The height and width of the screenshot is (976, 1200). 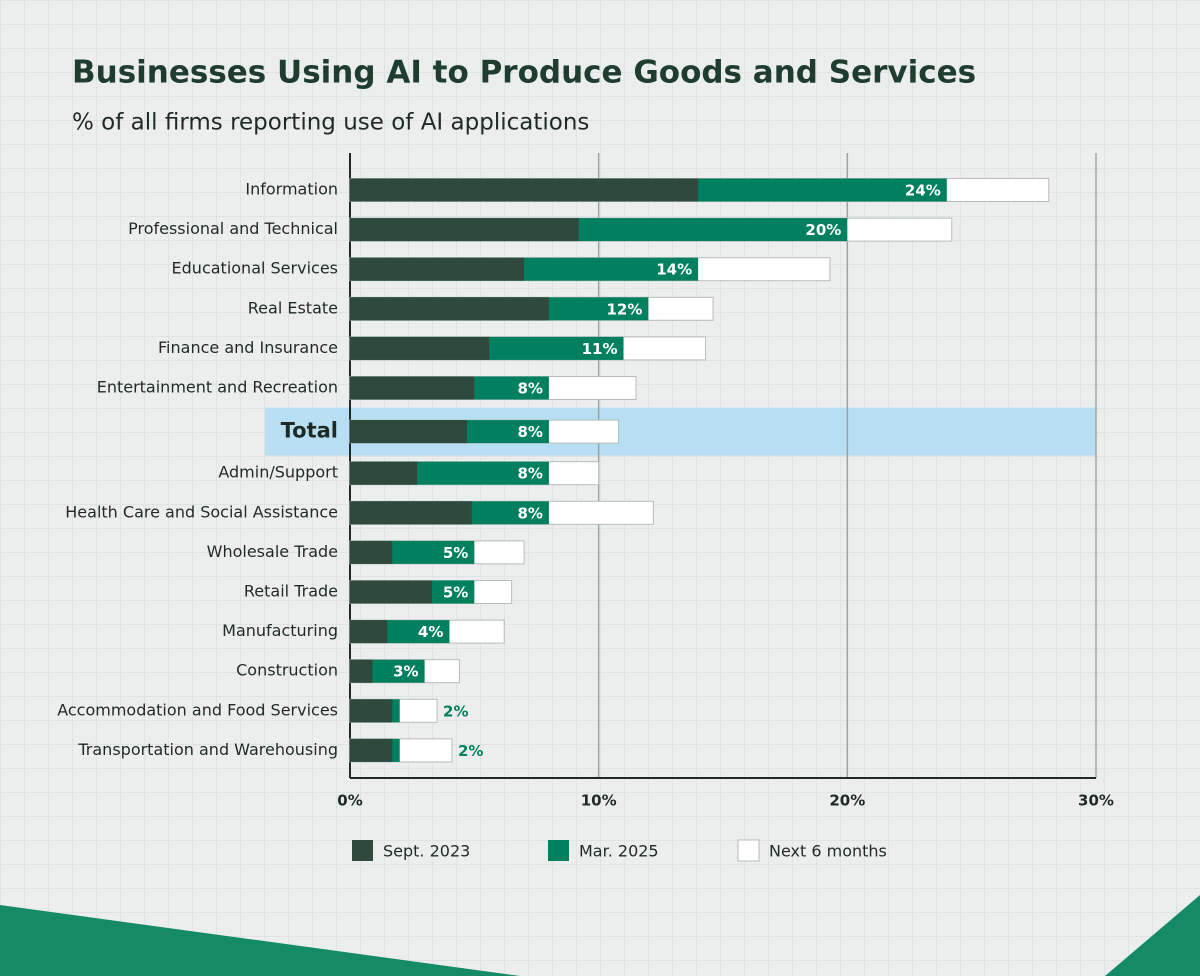 What do you see at coordinates (217, 387) in the screenshot?
I see `y-tick-label: Entertainment and Recreation` at bounding box center [217, 387].